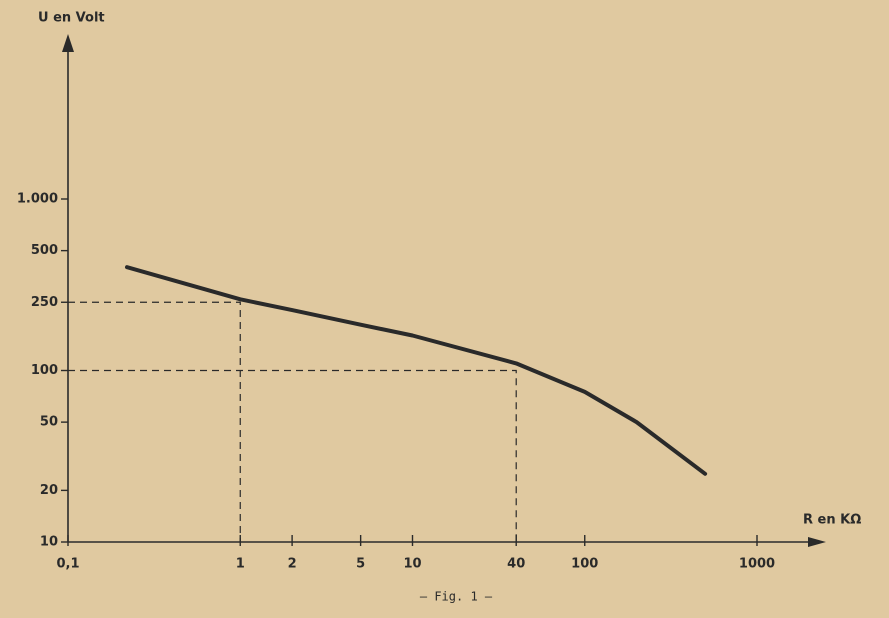  Describe the element at coordinates (68, 43) in the screenshot. I see `y-arrow` at that location.